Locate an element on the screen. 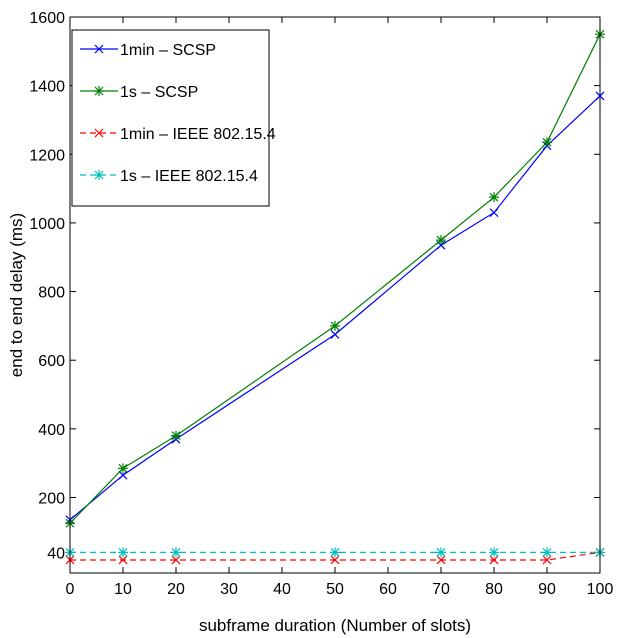  legend-label: 1min – IEEE 802.15.4 is located at coordinates (198, 134).